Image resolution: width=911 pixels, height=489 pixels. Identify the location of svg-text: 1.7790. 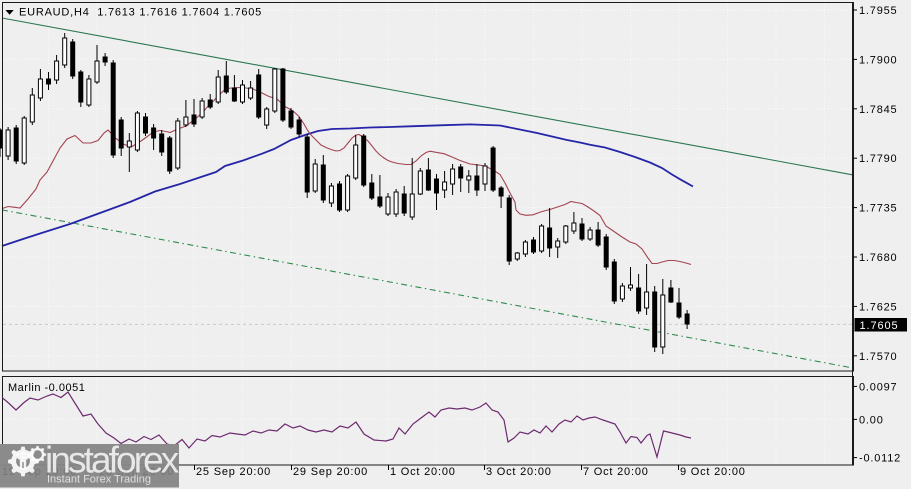
(878, 159).